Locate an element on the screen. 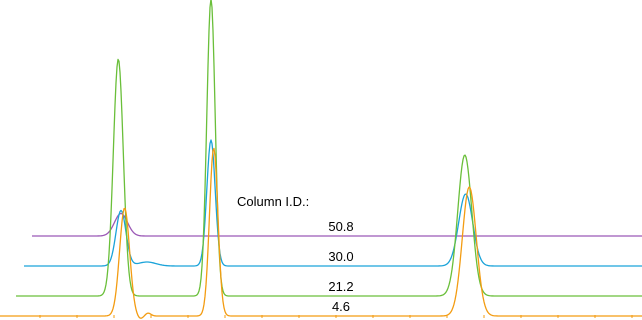 This screenshot has height=320, width=642. series-label-50-8: 50.8 is located at coordinates (340, 226).